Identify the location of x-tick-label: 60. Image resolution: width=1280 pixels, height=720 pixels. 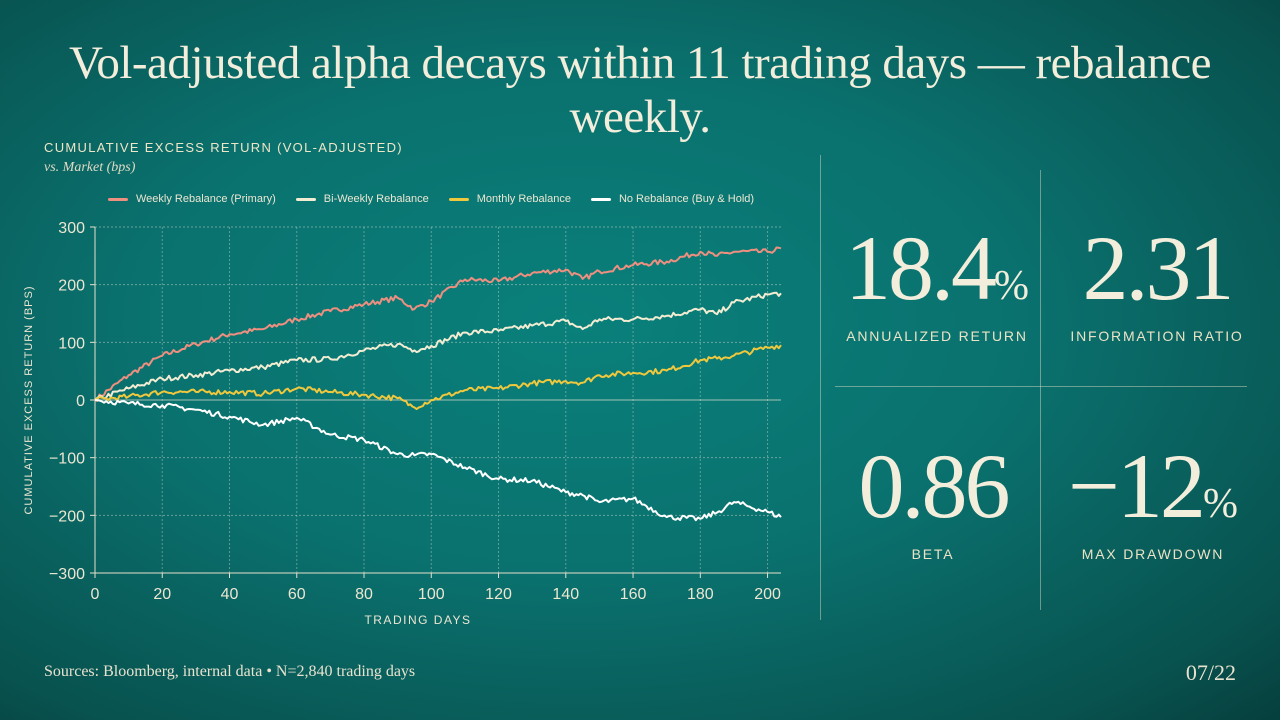
(297, 594).